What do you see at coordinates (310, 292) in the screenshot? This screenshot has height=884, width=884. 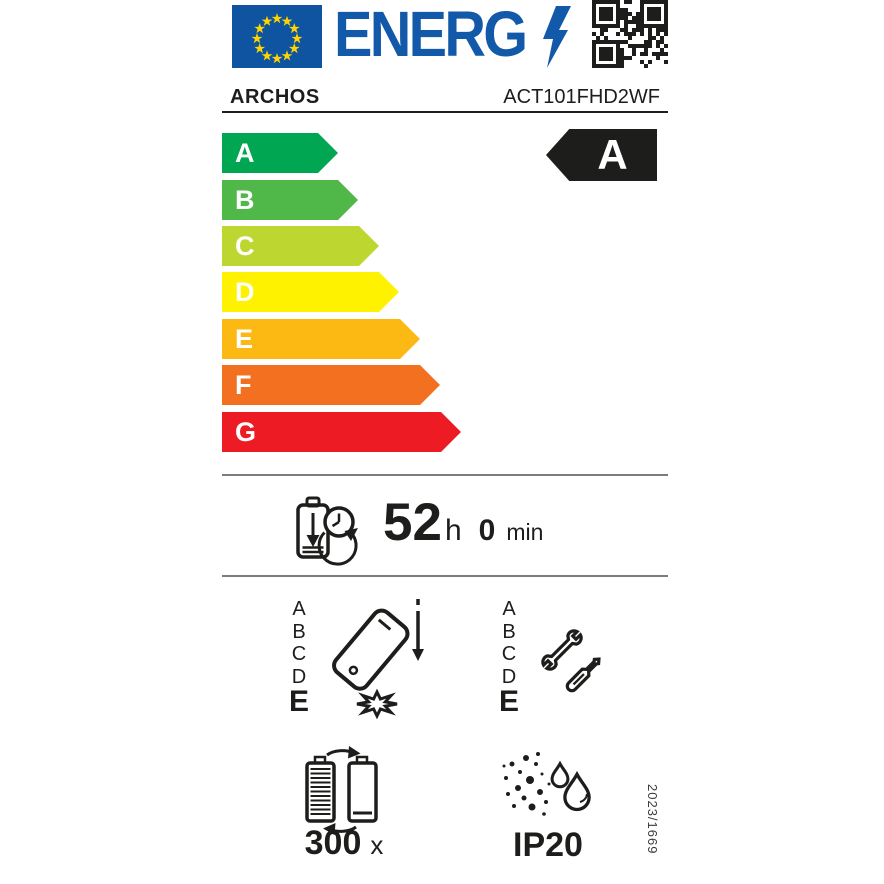 I see `efficiency-class-d-arrow: D` at bounding box center [310, 292].